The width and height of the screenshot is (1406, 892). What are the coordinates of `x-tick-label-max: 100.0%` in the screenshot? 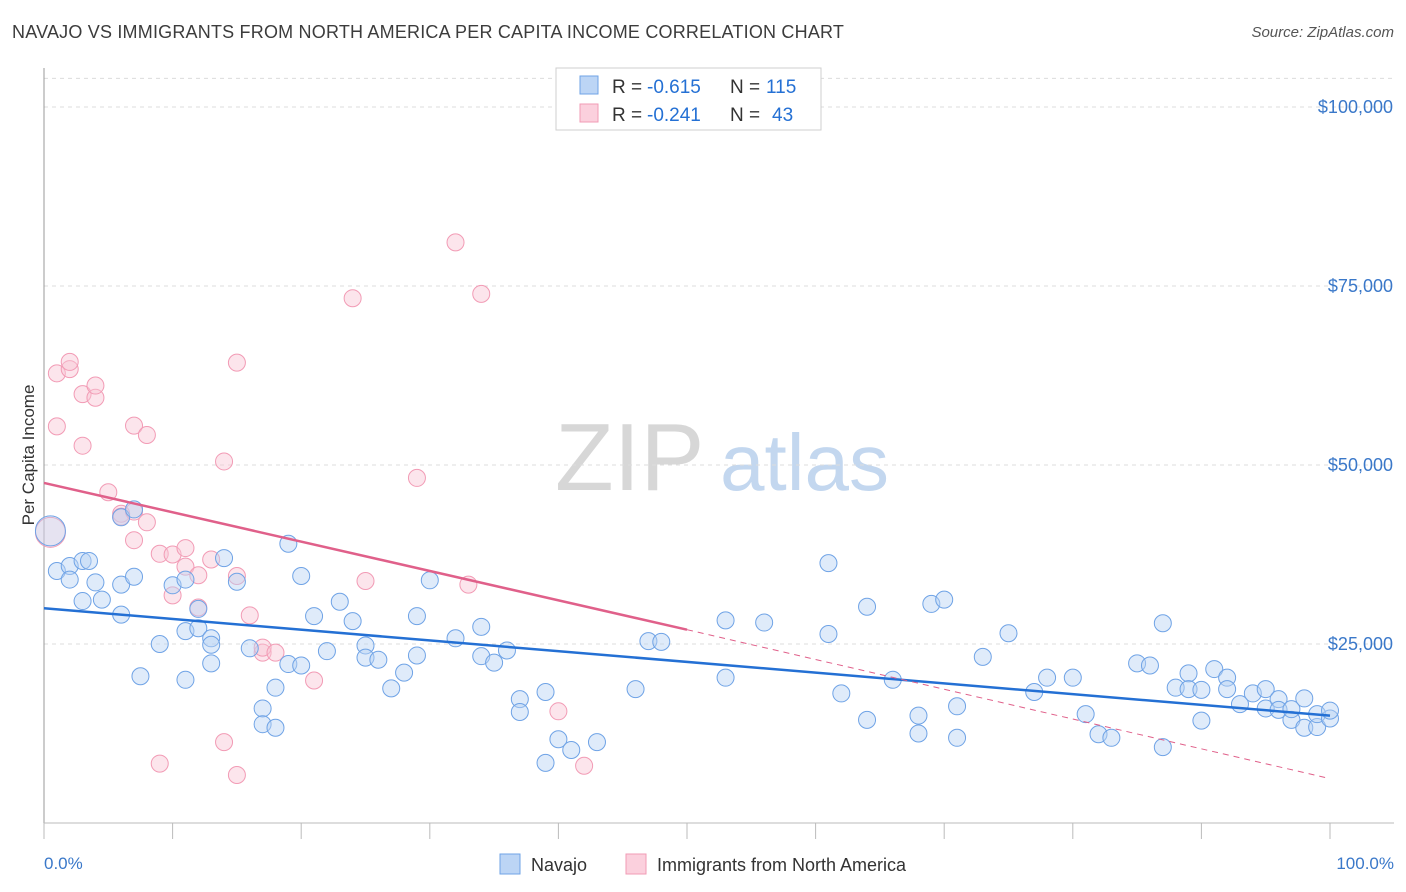 It's located at (1365, 863).